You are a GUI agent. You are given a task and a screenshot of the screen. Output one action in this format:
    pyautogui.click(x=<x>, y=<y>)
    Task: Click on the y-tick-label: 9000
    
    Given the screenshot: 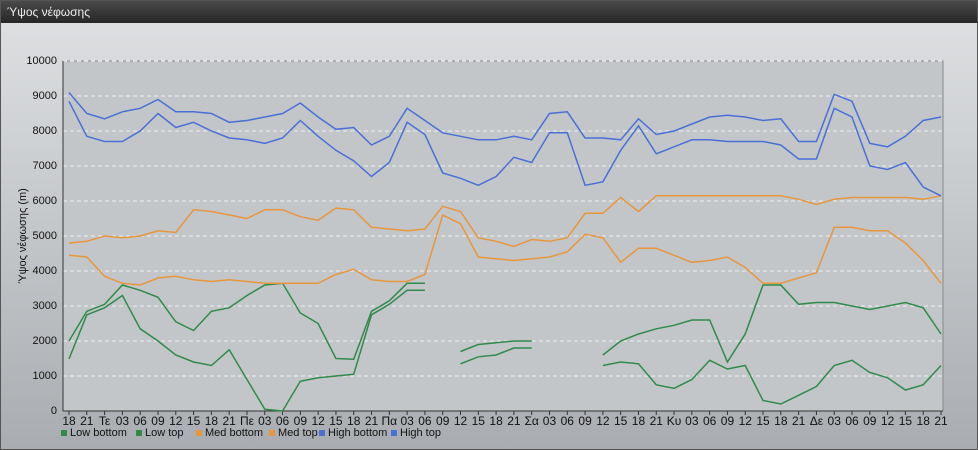 What is the action you would take?
    pyautogui.click(x=45, y=96)
    